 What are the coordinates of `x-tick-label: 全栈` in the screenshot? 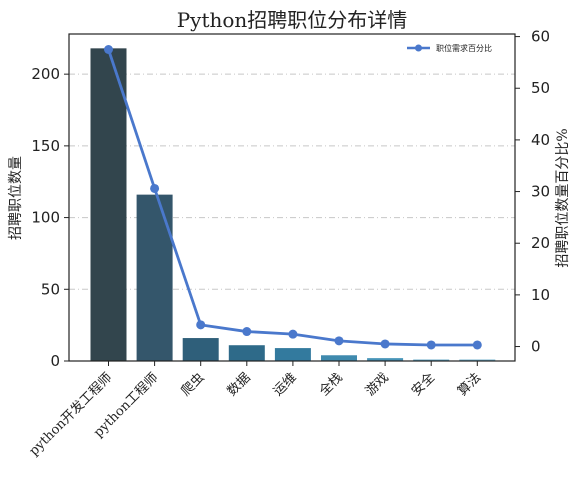 It's located at (331, 385).